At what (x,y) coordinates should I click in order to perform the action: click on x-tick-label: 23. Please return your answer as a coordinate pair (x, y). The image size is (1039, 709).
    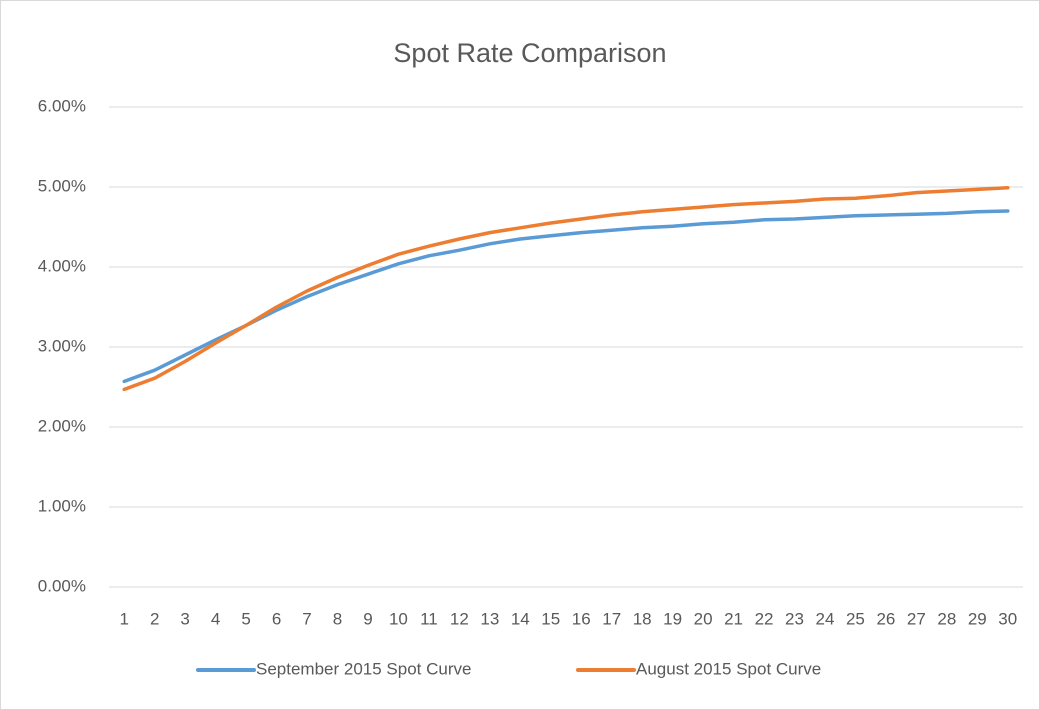
    Looking at the image, I should click on (794, 618).